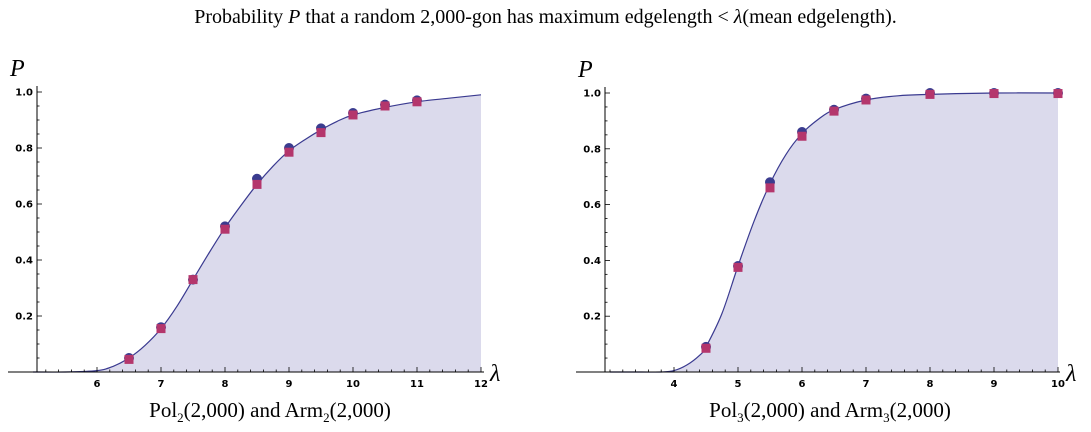  What do you see at coordinates (738, 17) in the screenshot?
I see `title-symbol-lambda: λ` at bounding box center [738, 17].